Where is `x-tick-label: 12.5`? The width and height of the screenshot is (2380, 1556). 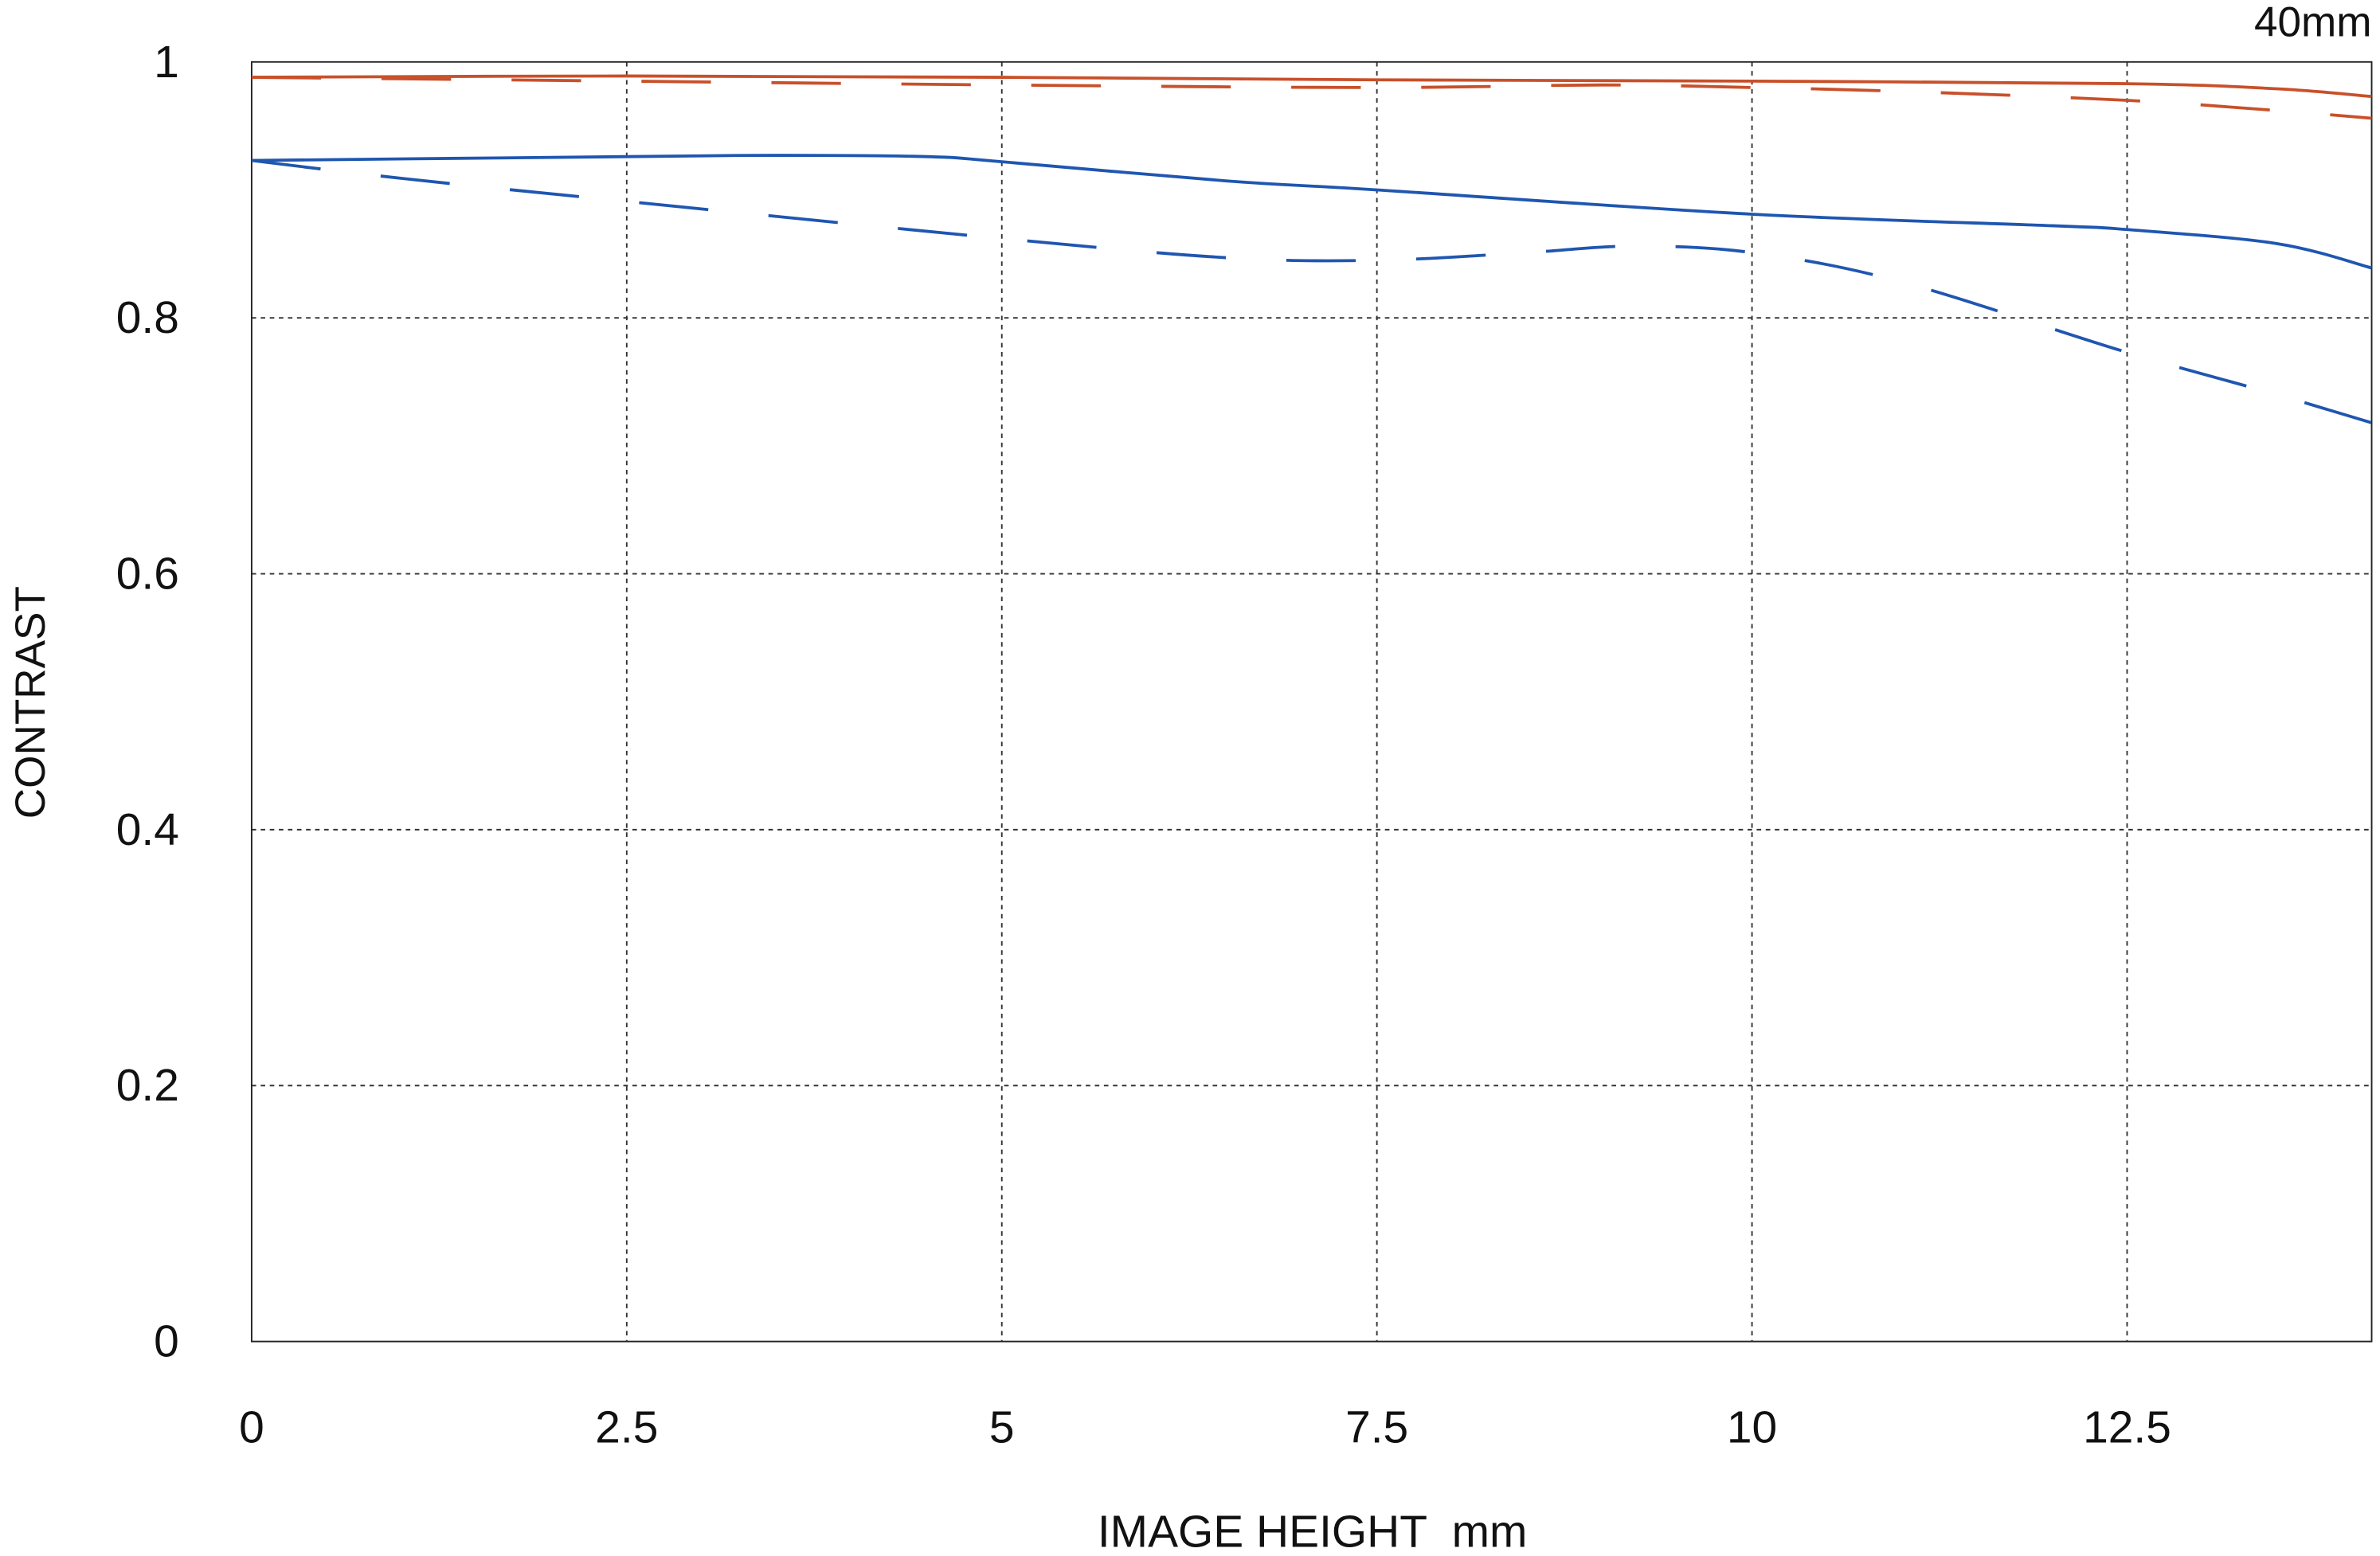
x-tick-label: 12.5 is located at coordinates (2127, 1427).